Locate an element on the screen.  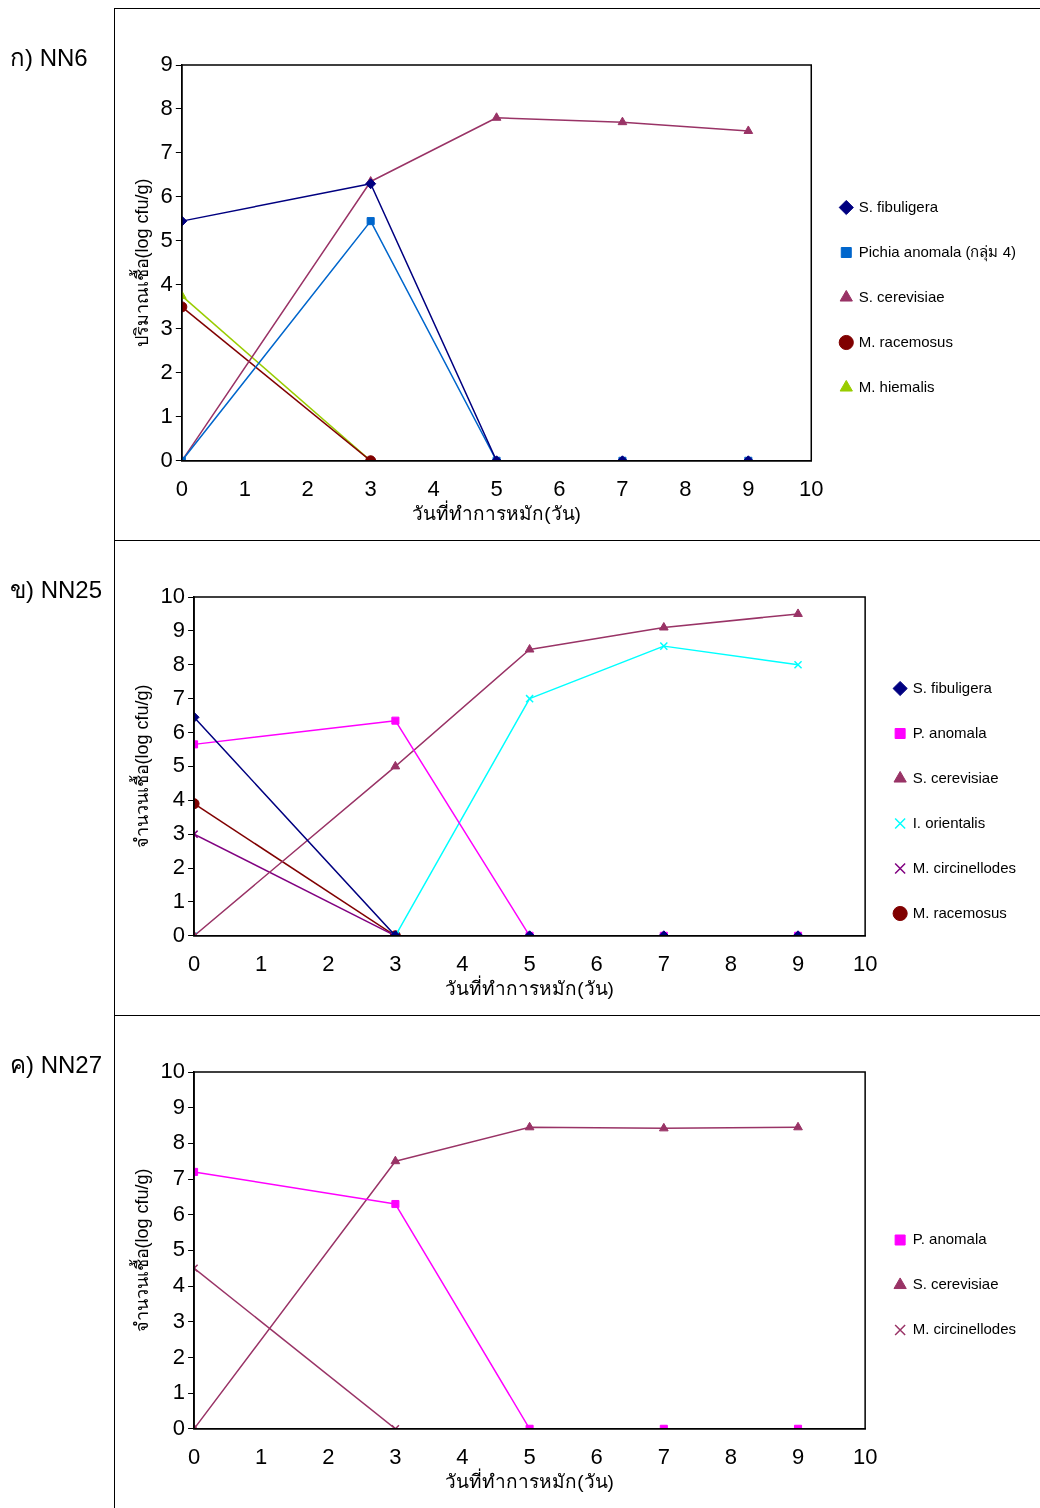
chart-title: ค) NN27 is located at coordinates (56, 1065).